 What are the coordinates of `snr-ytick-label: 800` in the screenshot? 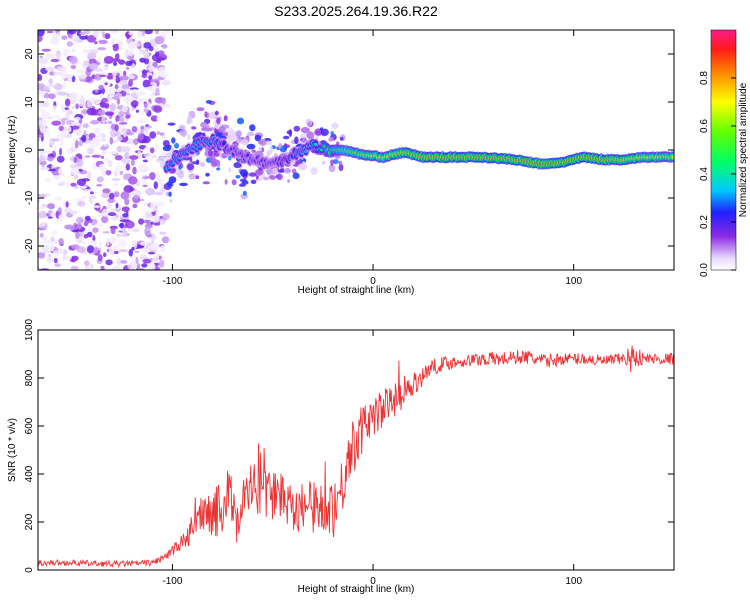 It's located at (29, 377).